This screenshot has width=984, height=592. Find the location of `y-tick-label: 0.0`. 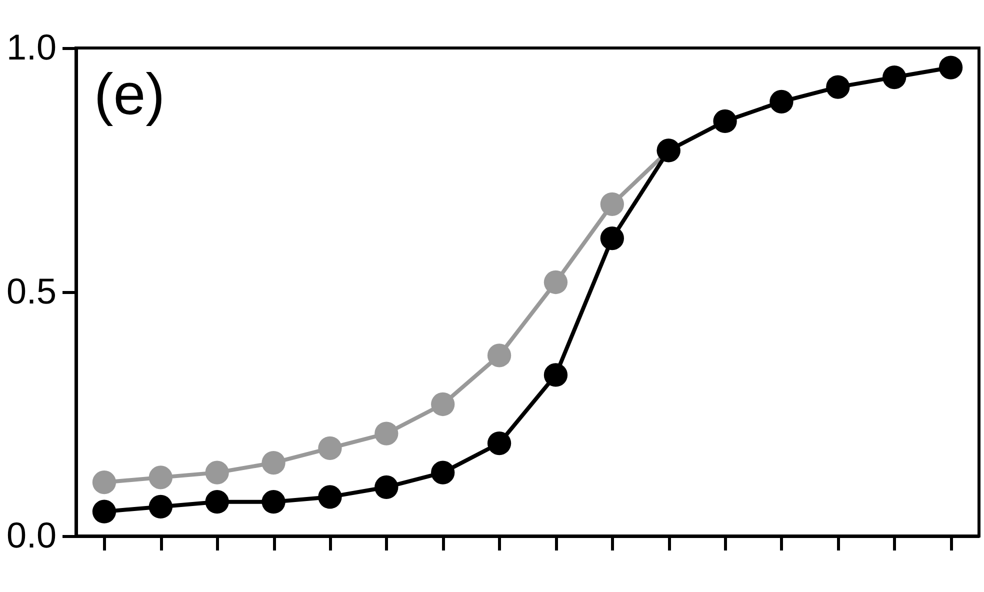

y-tick-label: 0.0 is located at coordinates (31, 535).